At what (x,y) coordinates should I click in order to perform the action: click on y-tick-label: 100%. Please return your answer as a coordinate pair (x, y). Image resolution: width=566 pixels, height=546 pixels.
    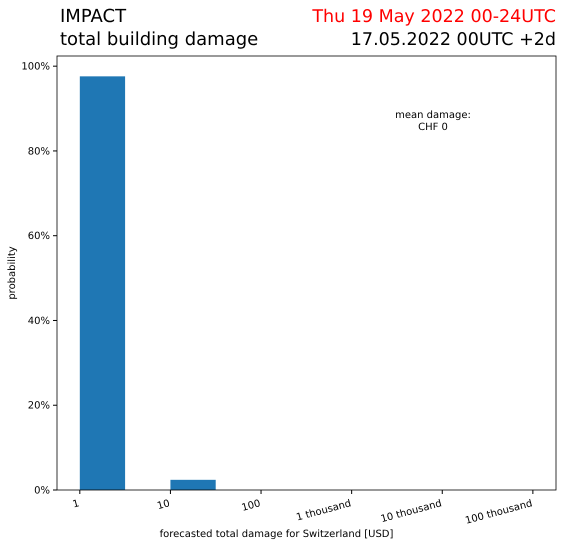
    Looking at the image, I should click on (35, 67).